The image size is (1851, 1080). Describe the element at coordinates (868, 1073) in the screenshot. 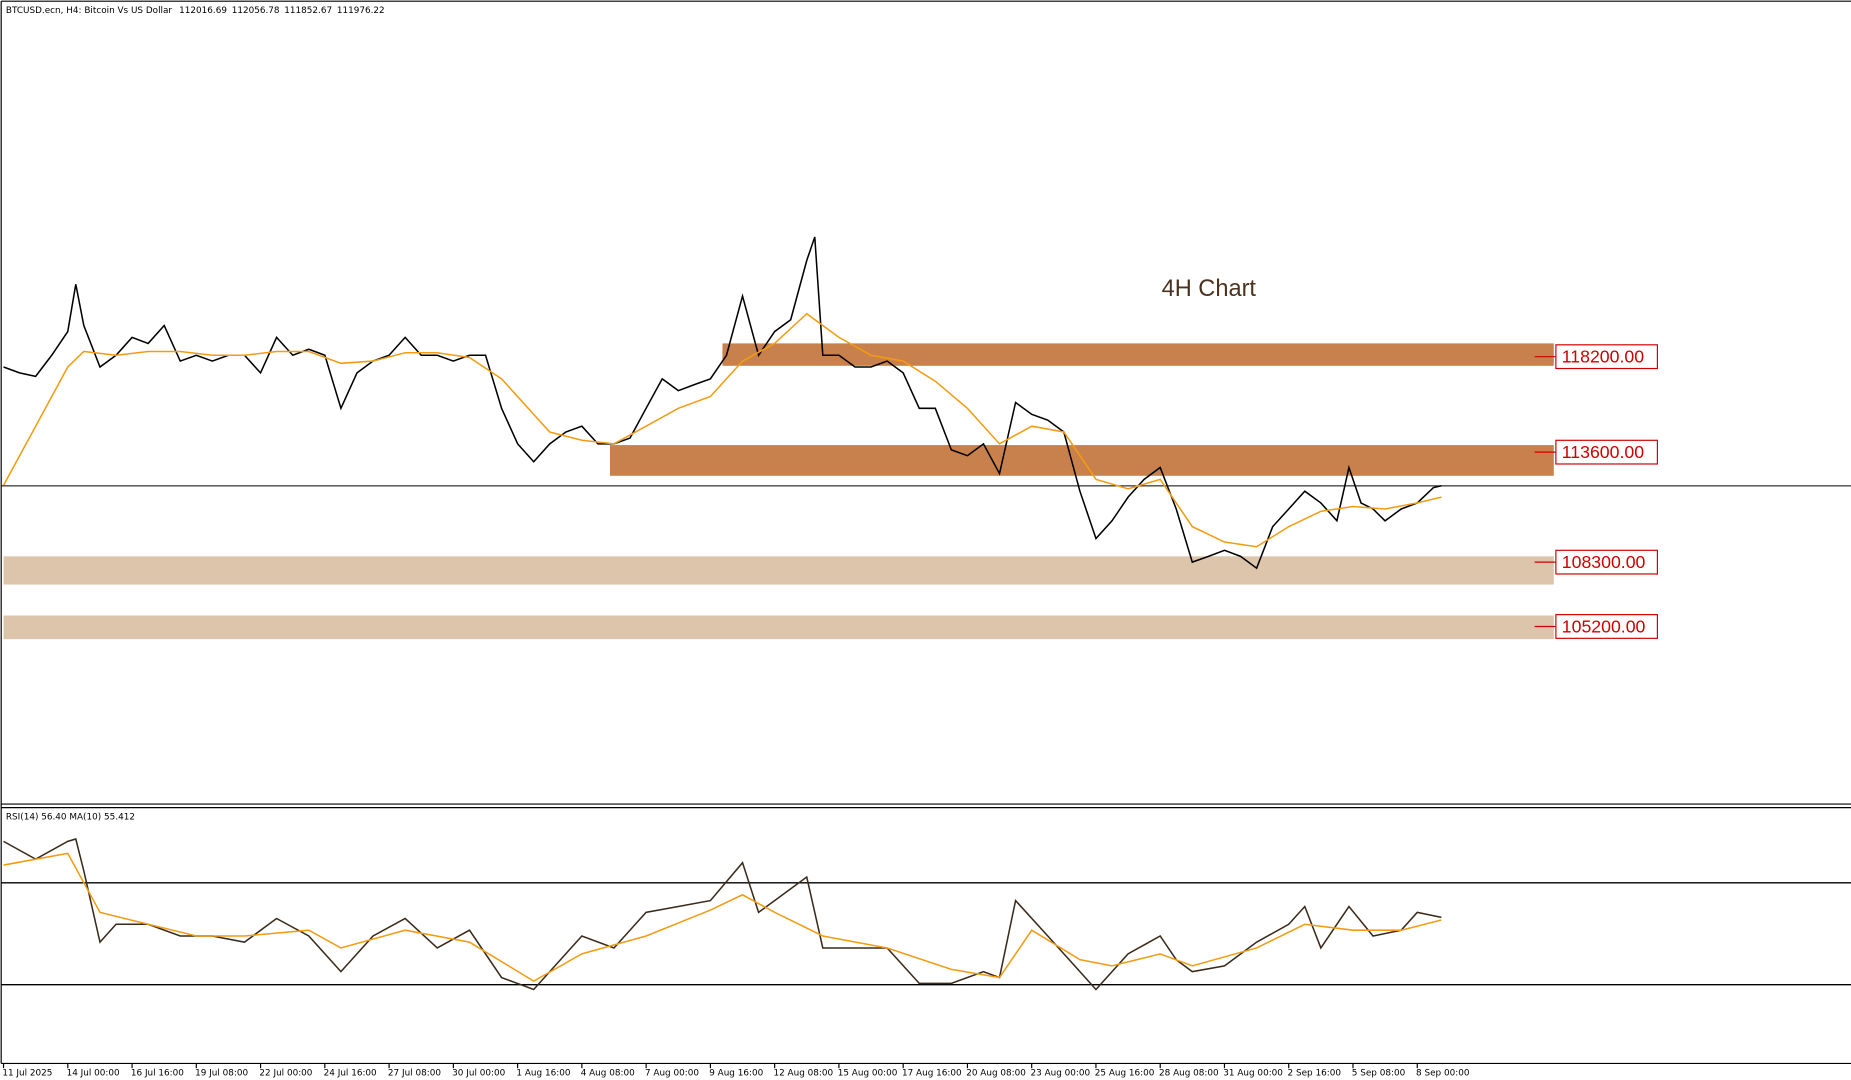

I see `x-tick-label: 15 Aug 00:00` at that location.